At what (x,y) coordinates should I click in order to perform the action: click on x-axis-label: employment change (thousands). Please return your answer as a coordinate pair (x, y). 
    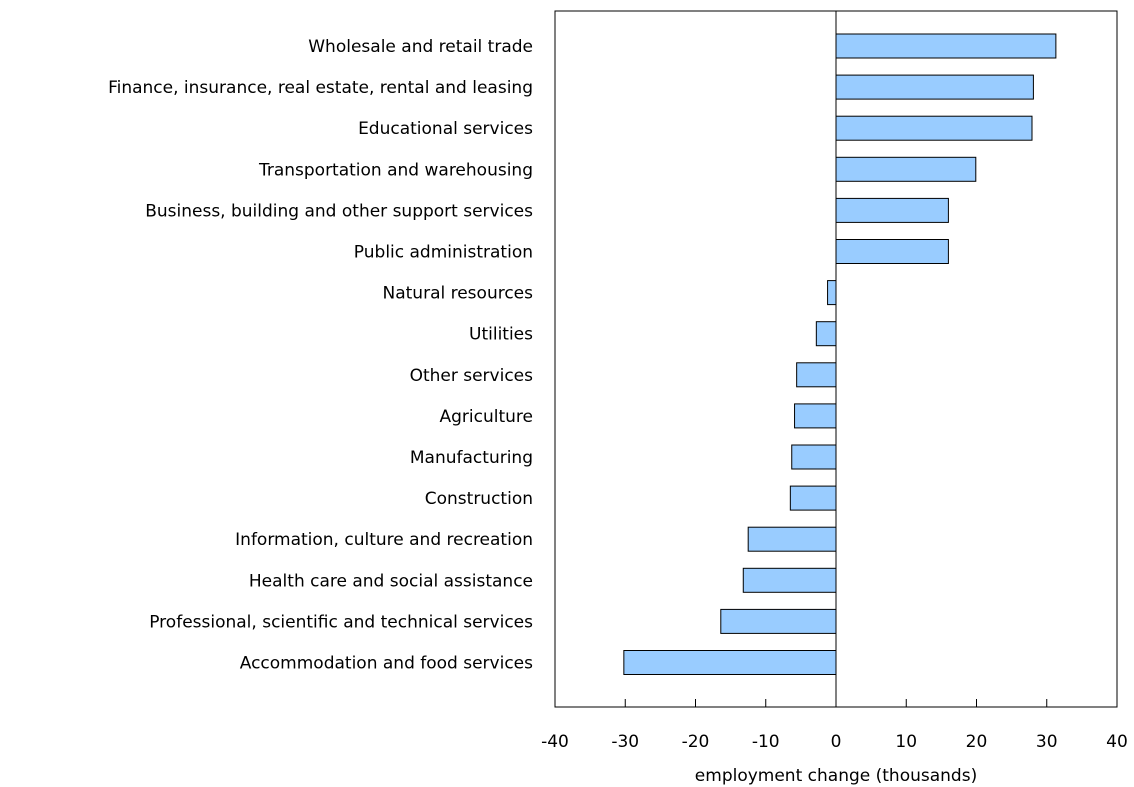
    Looking at the image, I should click on (836, 776).